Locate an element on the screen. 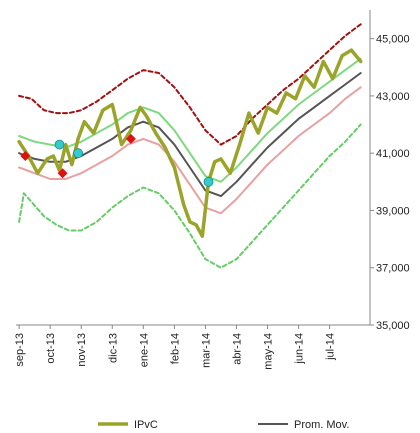 This screenshot has height=433, width=420. x-tick-label: oct-13 is located at coordinates (51, 348).